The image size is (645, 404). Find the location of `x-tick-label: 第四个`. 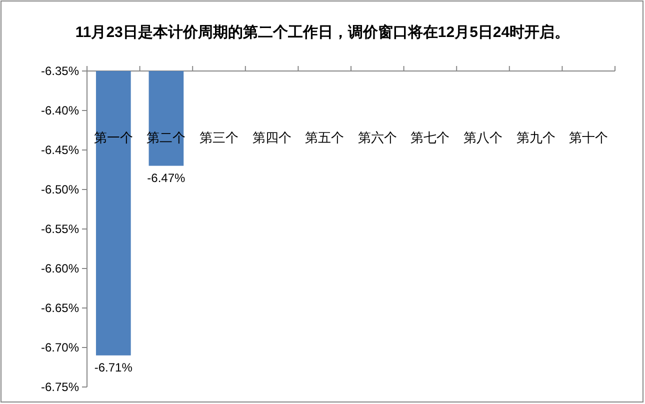

x-tick-label: 第四个 is located at coordinates (272, 137).